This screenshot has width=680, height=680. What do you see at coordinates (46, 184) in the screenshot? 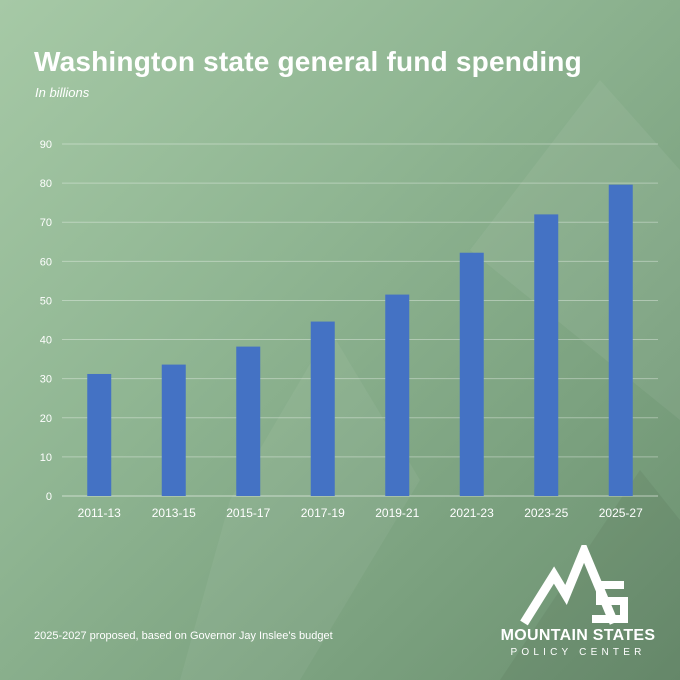
I see `y-tick-label: 80` at bounding box center [46, 184].